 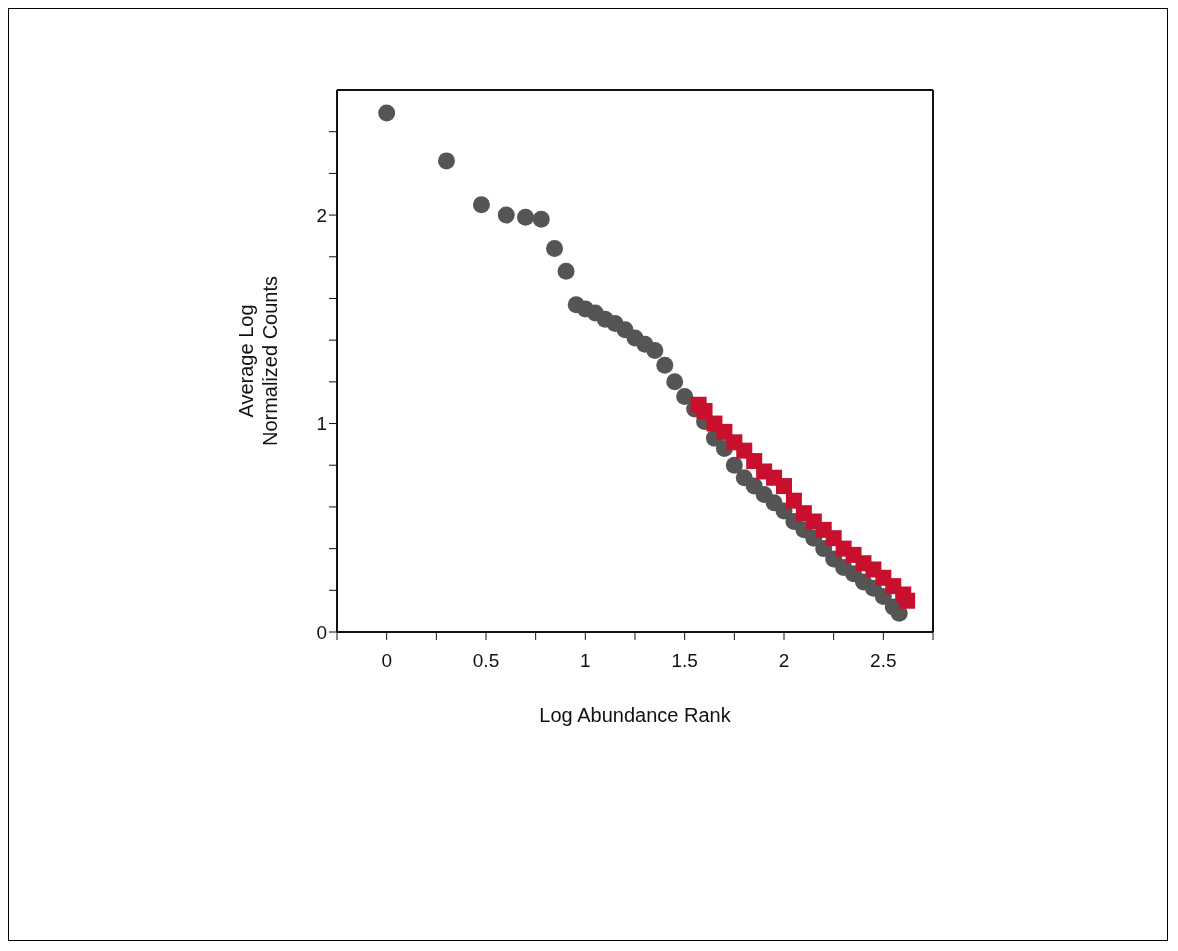 I want to click on y-tick-label: 2, so click(x=321, y=215).